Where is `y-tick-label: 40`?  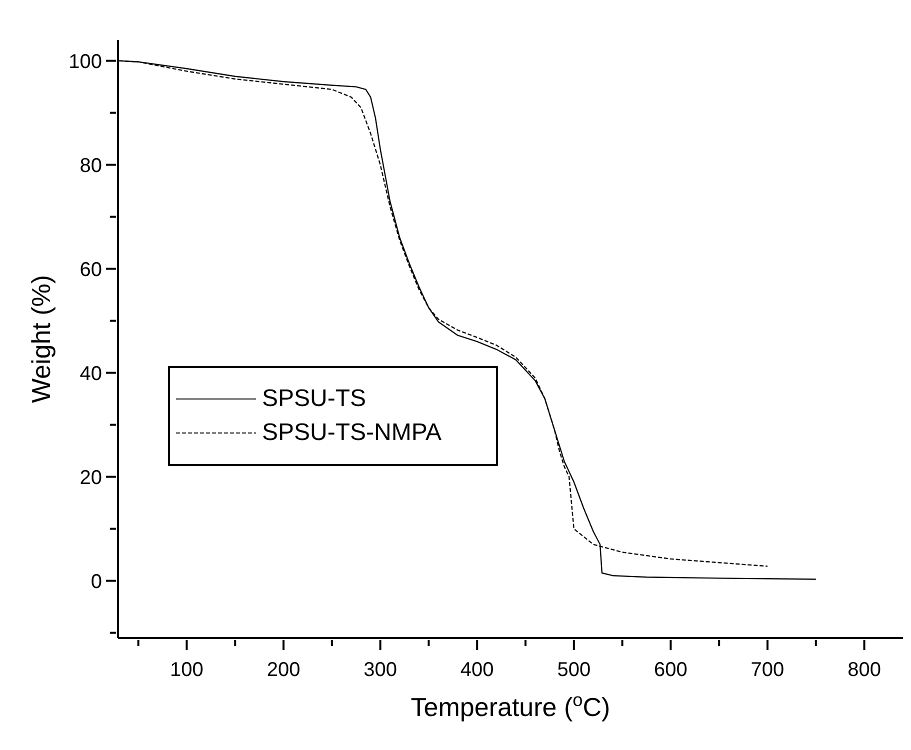
y-tick-label: 40 is located at coordinates (91, 373).